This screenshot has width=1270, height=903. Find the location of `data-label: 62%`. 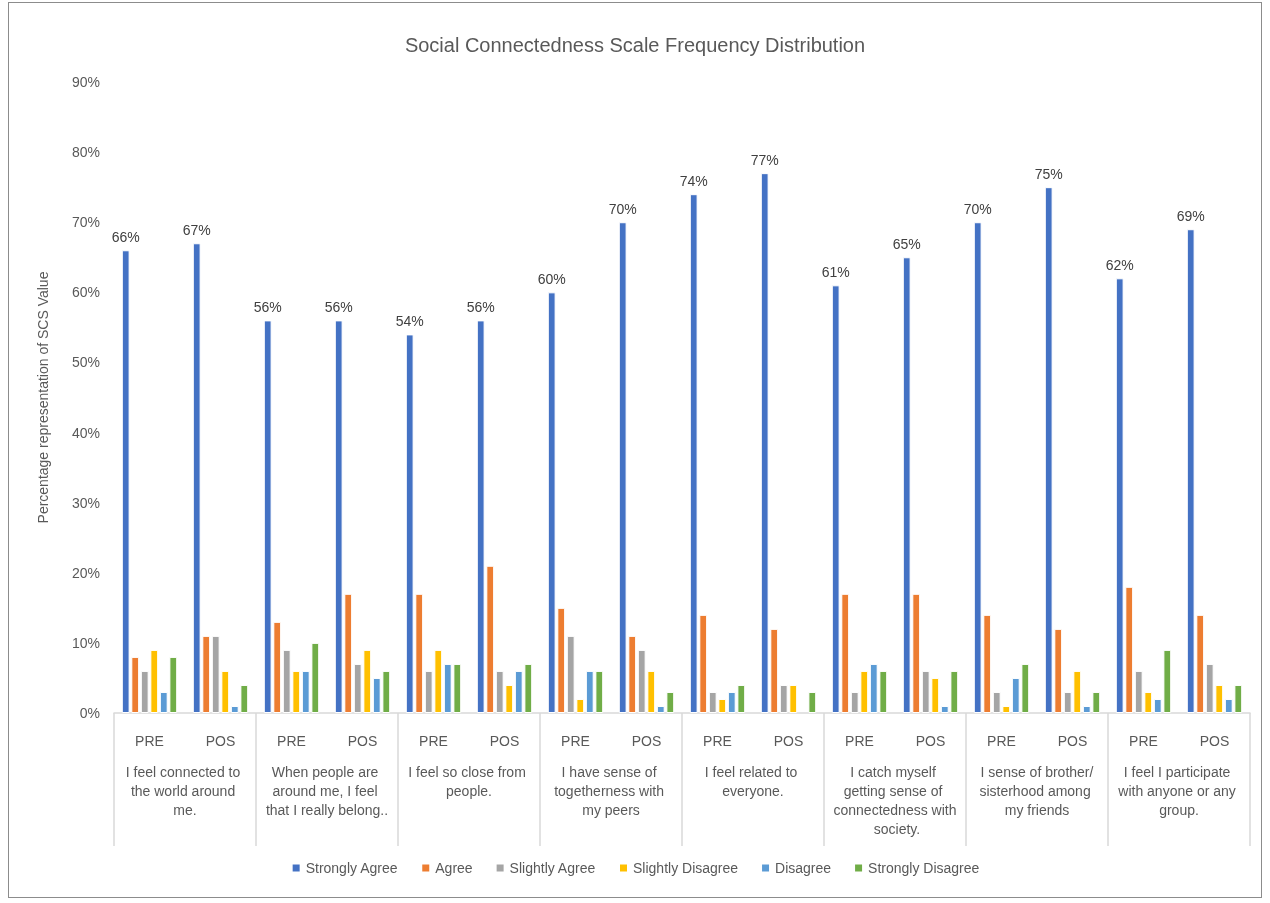

data-label: 62% is located at coordinates (1119, 265).